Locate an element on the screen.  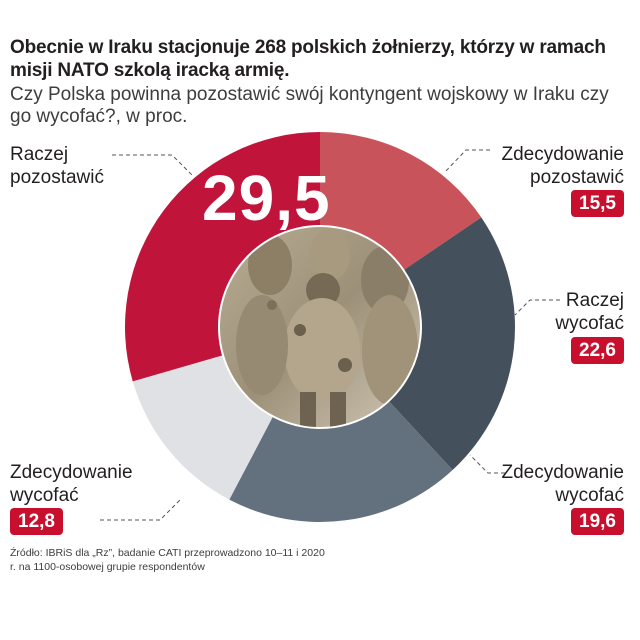
leader-zdecydowanie-wycofac-left is located at coordinates (140, 510).